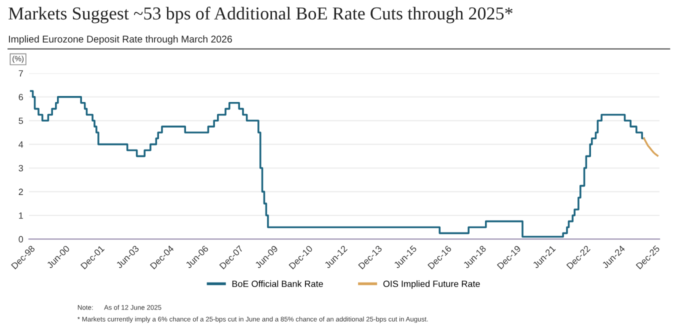 This screenshot has height=333, width=673. I want to click on y-tick-label: 4, so click(21, 144).